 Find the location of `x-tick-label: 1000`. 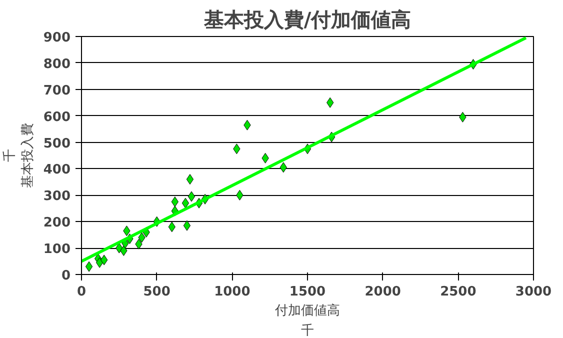

x-tick-label: 1000 is located at coordinates (232, 292).